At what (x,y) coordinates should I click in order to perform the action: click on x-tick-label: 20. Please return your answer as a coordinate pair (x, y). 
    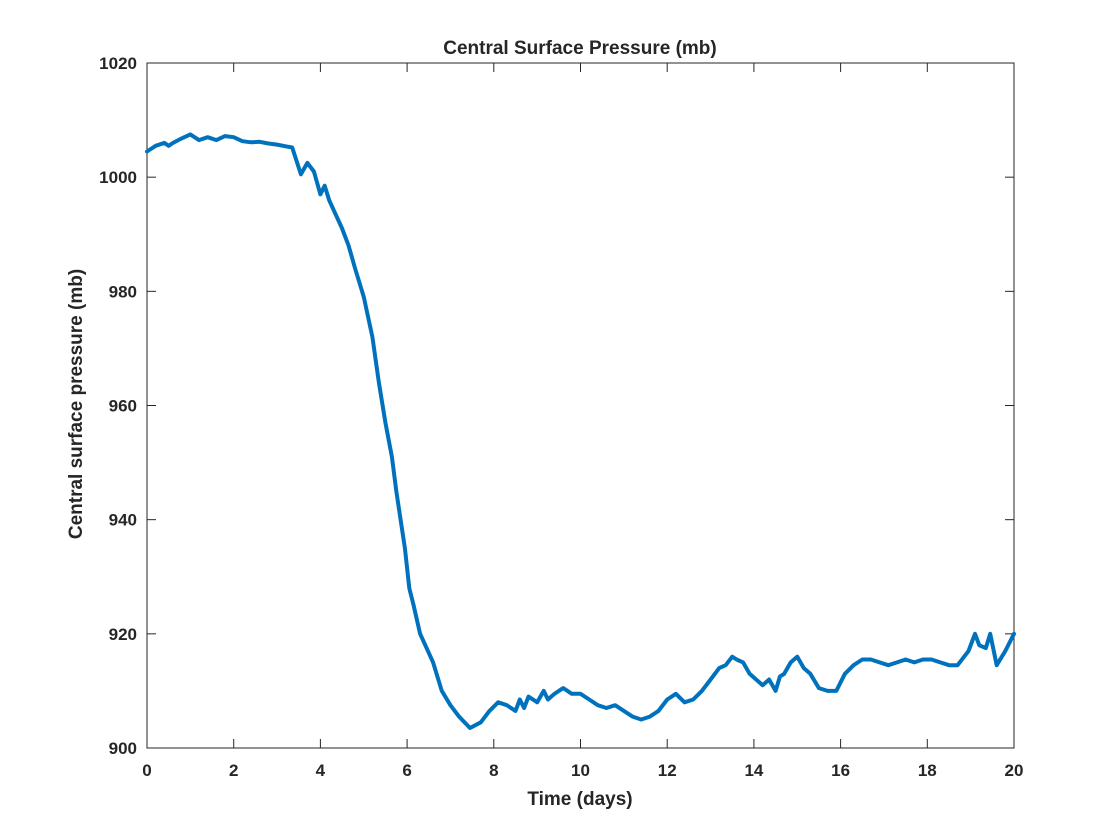
    Looking at the image, I should click on (1014, 770).